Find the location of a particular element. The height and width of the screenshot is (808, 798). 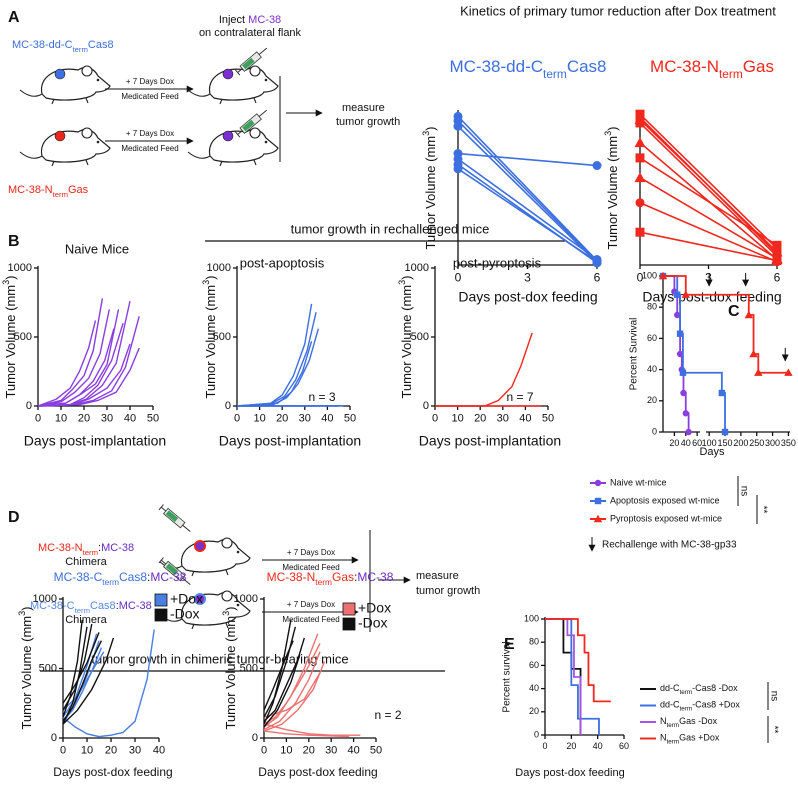

x-axis-label: Days post-dox feeding is located at coordinates (317, 772).